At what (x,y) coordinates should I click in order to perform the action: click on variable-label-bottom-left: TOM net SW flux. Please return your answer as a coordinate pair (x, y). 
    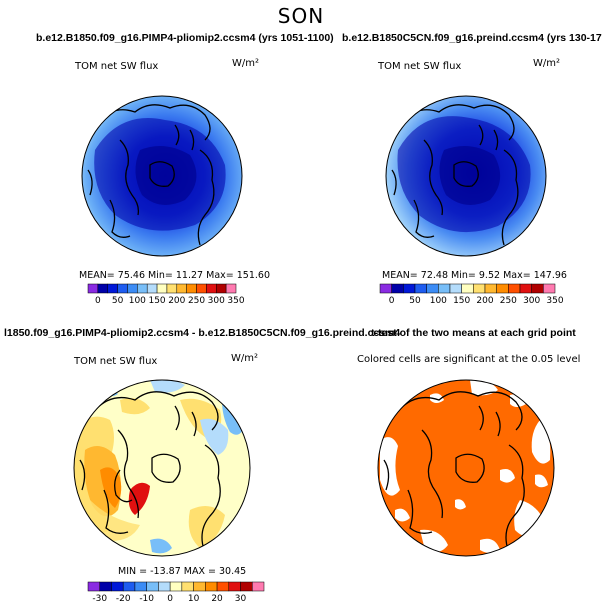
    Looking at the image, I should click on (116, 361).